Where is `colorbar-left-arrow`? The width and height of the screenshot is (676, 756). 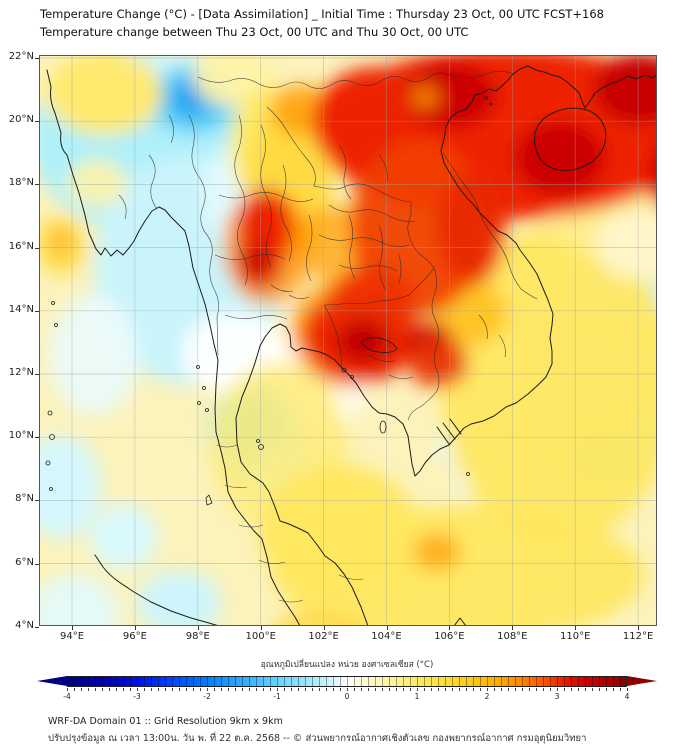
colorbar-left-arrow is located at coordinates (52, 681).